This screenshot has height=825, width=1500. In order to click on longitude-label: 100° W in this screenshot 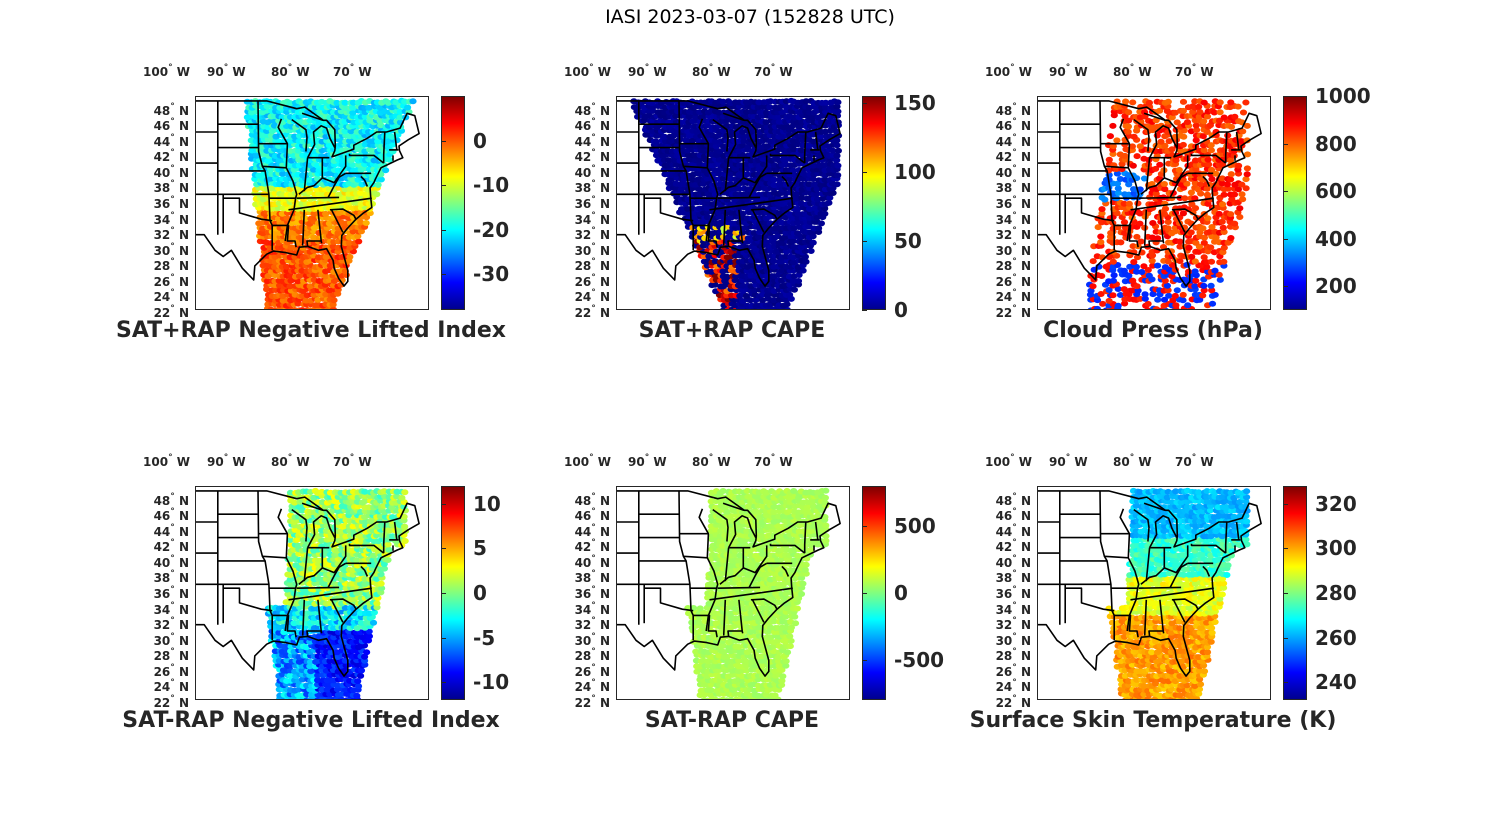, I will do `click(166, 461)`.